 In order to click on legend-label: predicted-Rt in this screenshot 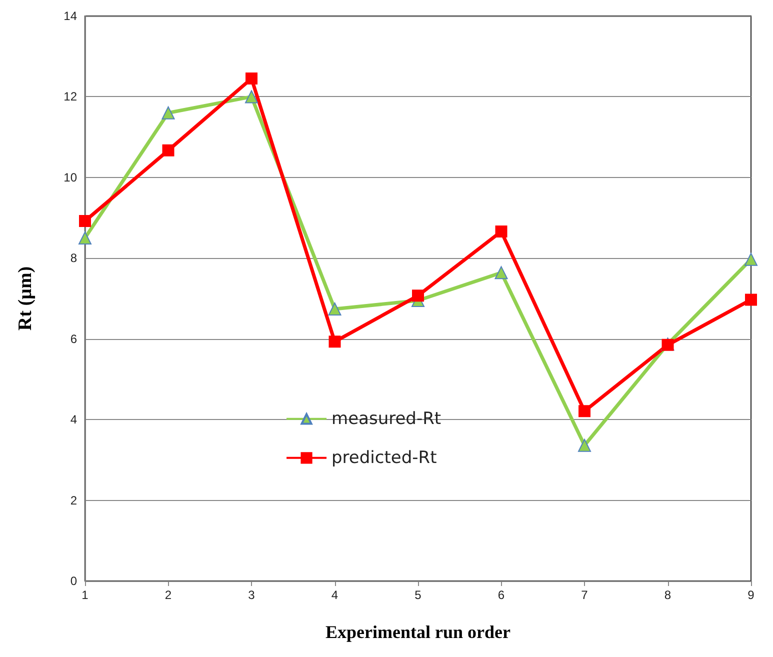, I will do `click(385, 458)`.